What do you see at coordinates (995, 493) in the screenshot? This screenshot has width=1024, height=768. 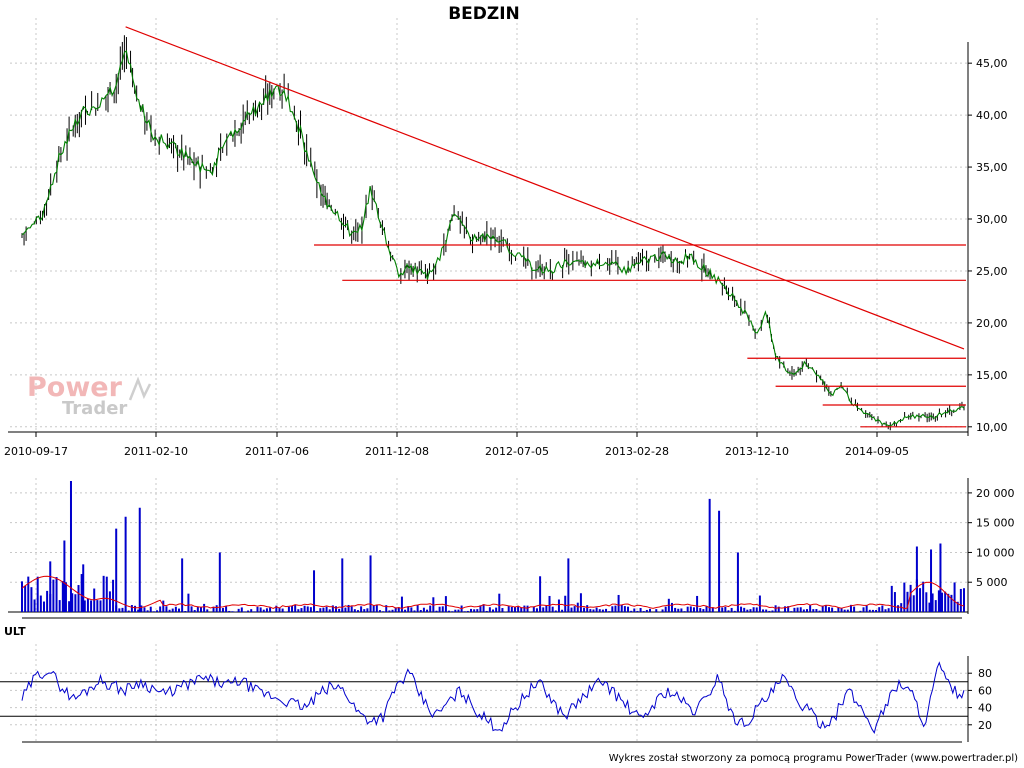 I see `vol-y-label-3: 20 000` at bounding box center [995, 493].